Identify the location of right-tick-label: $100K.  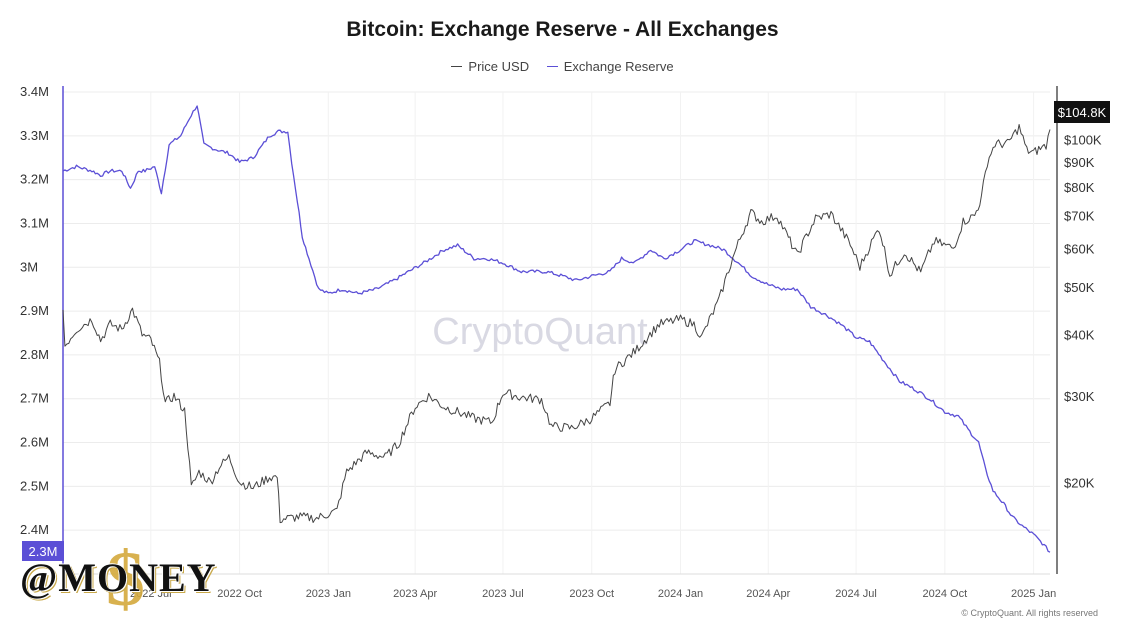
(1083, 140).